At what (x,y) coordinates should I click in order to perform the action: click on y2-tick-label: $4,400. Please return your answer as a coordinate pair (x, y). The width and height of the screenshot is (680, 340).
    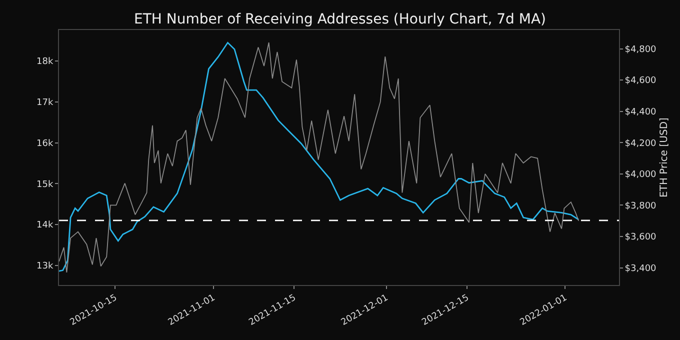
    Looking at the image, I should click on (640, 113).